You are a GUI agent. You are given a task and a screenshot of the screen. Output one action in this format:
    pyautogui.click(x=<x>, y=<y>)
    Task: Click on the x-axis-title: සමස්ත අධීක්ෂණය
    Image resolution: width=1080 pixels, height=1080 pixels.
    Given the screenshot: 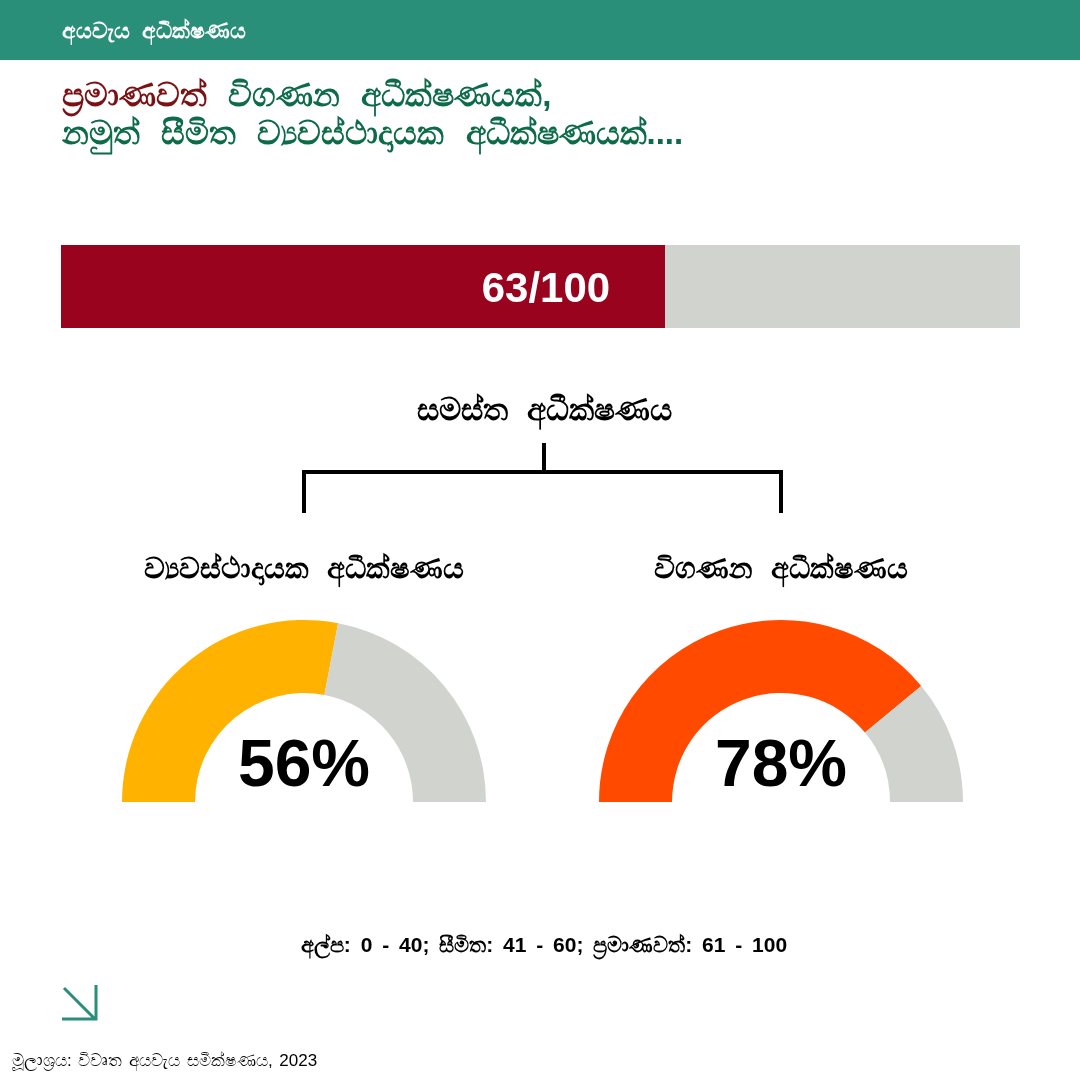 What is the action you would take?
    pyautogui.click(x=544, y=411)
    